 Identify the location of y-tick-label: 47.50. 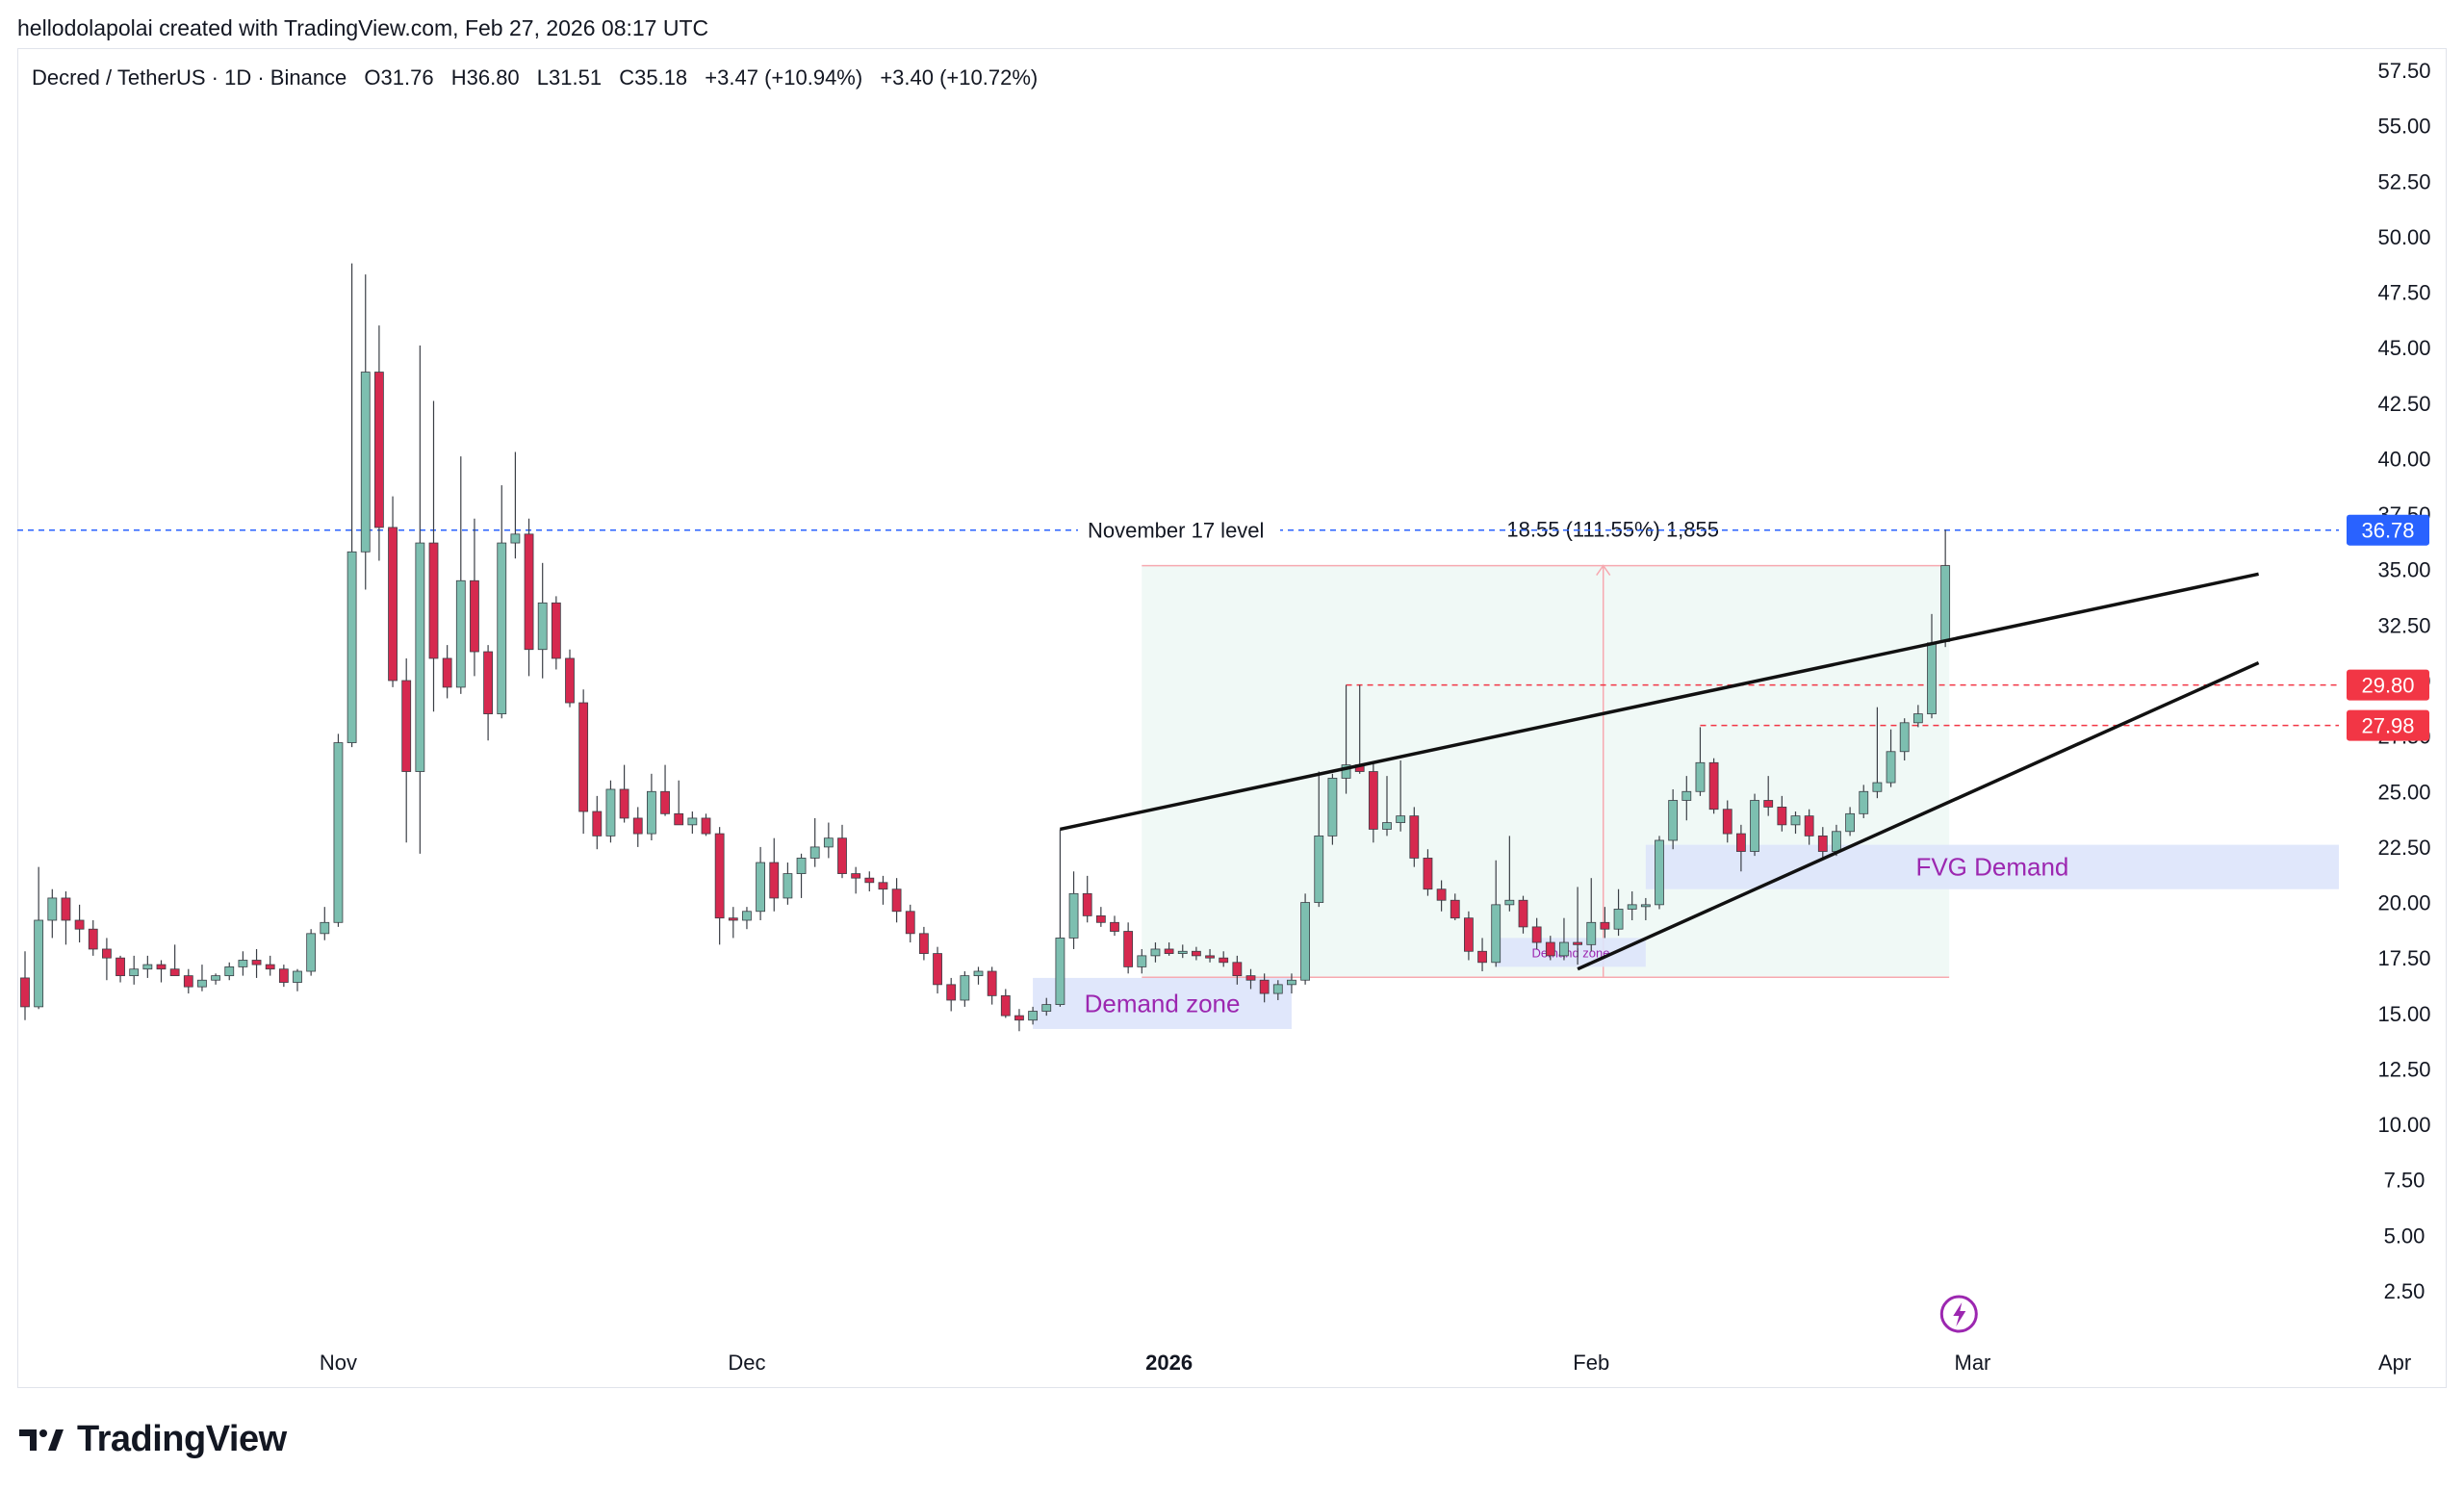
(2403, 293).